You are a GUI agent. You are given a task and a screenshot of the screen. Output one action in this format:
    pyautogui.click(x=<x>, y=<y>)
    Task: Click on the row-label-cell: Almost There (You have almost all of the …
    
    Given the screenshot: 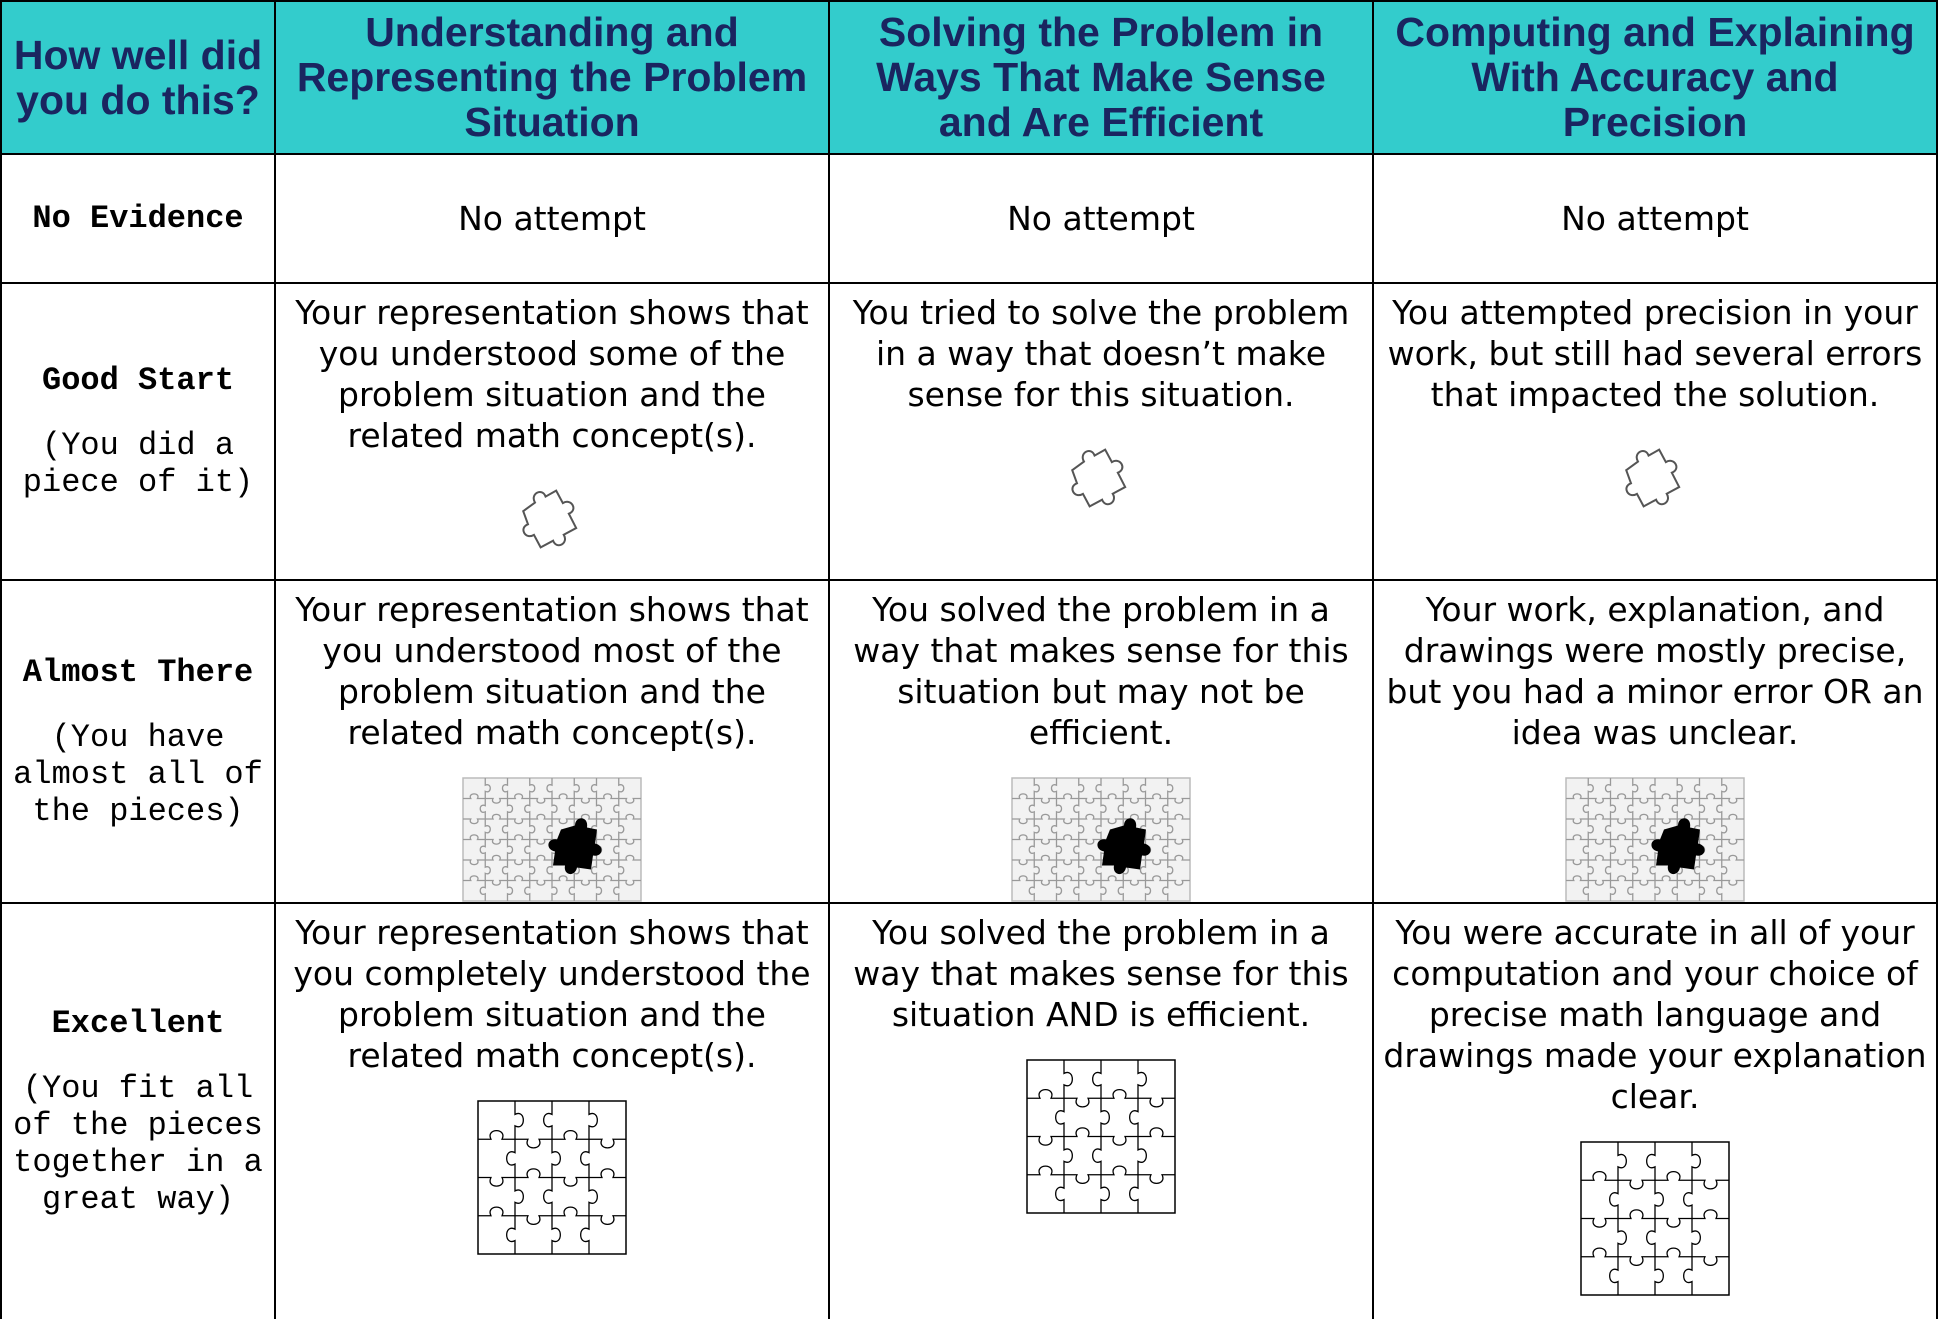 What is the action you would take?
    pyautogui.click(x=138, y=741)
    